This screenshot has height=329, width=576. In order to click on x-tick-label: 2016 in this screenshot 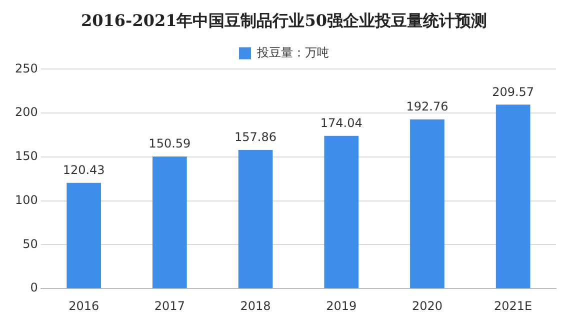, I will do `click(84, 305)`.